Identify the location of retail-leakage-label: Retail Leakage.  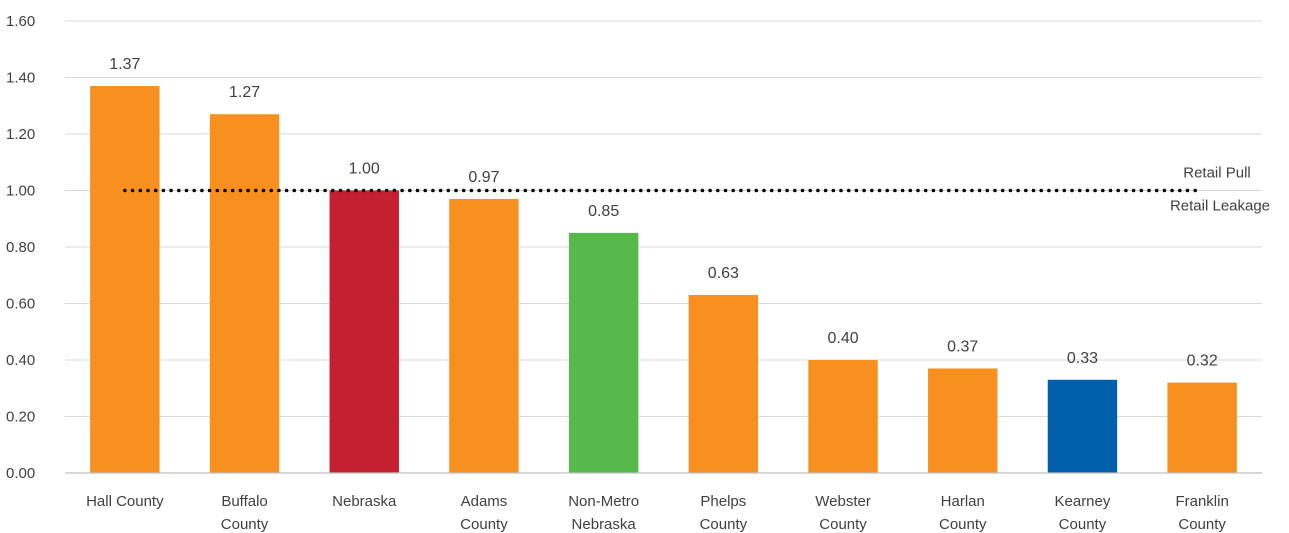
(1220, 206).